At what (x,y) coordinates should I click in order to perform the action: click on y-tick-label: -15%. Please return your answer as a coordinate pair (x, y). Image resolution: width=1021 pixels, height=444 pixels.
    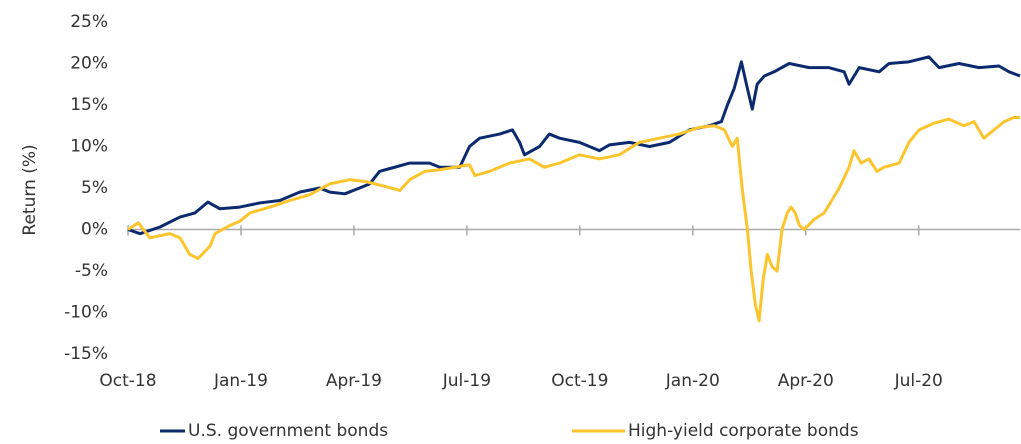
    Looking at the image, I should click on (86, 354).